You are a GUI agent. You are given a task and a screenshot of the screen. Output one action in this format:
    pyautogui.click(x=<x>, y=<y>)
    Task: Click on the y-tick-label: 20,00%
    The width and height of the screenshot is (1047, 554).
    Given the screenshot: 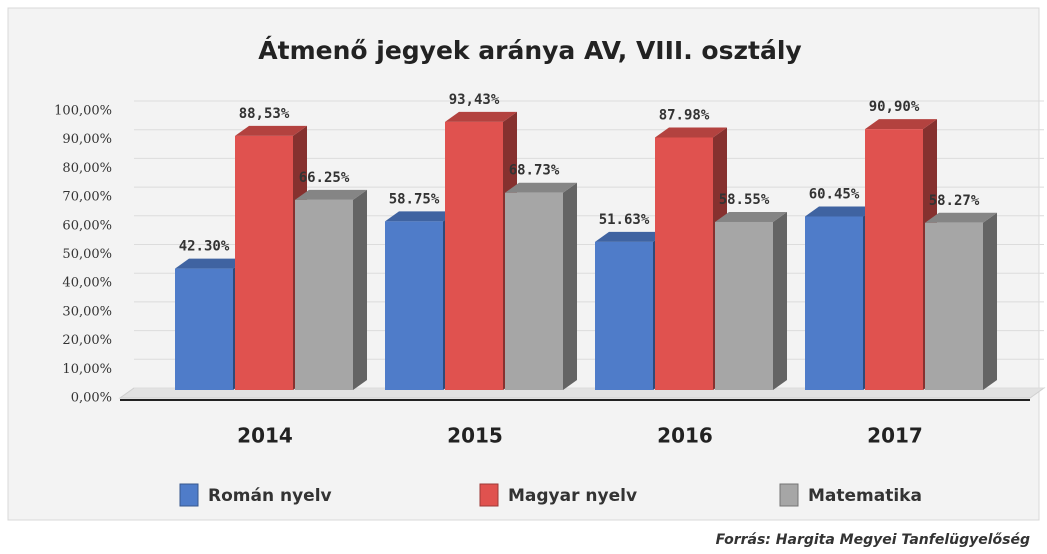 What is the action you would take?
    pyautogui.click(x=87, y=340)
    